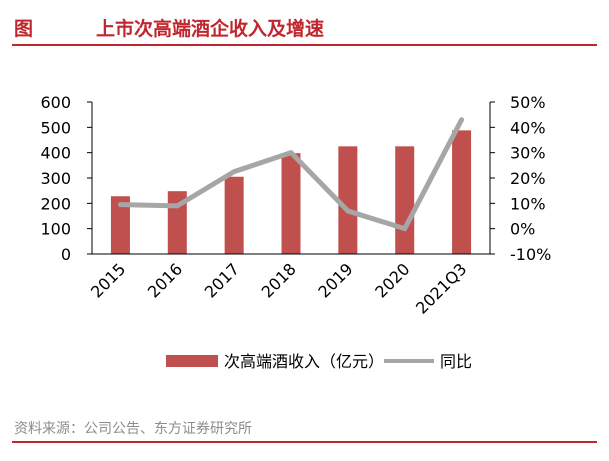 Image resolution: width=609 pixels, height=461 pixels. I want to click on bar-2020, so click(405, 200).